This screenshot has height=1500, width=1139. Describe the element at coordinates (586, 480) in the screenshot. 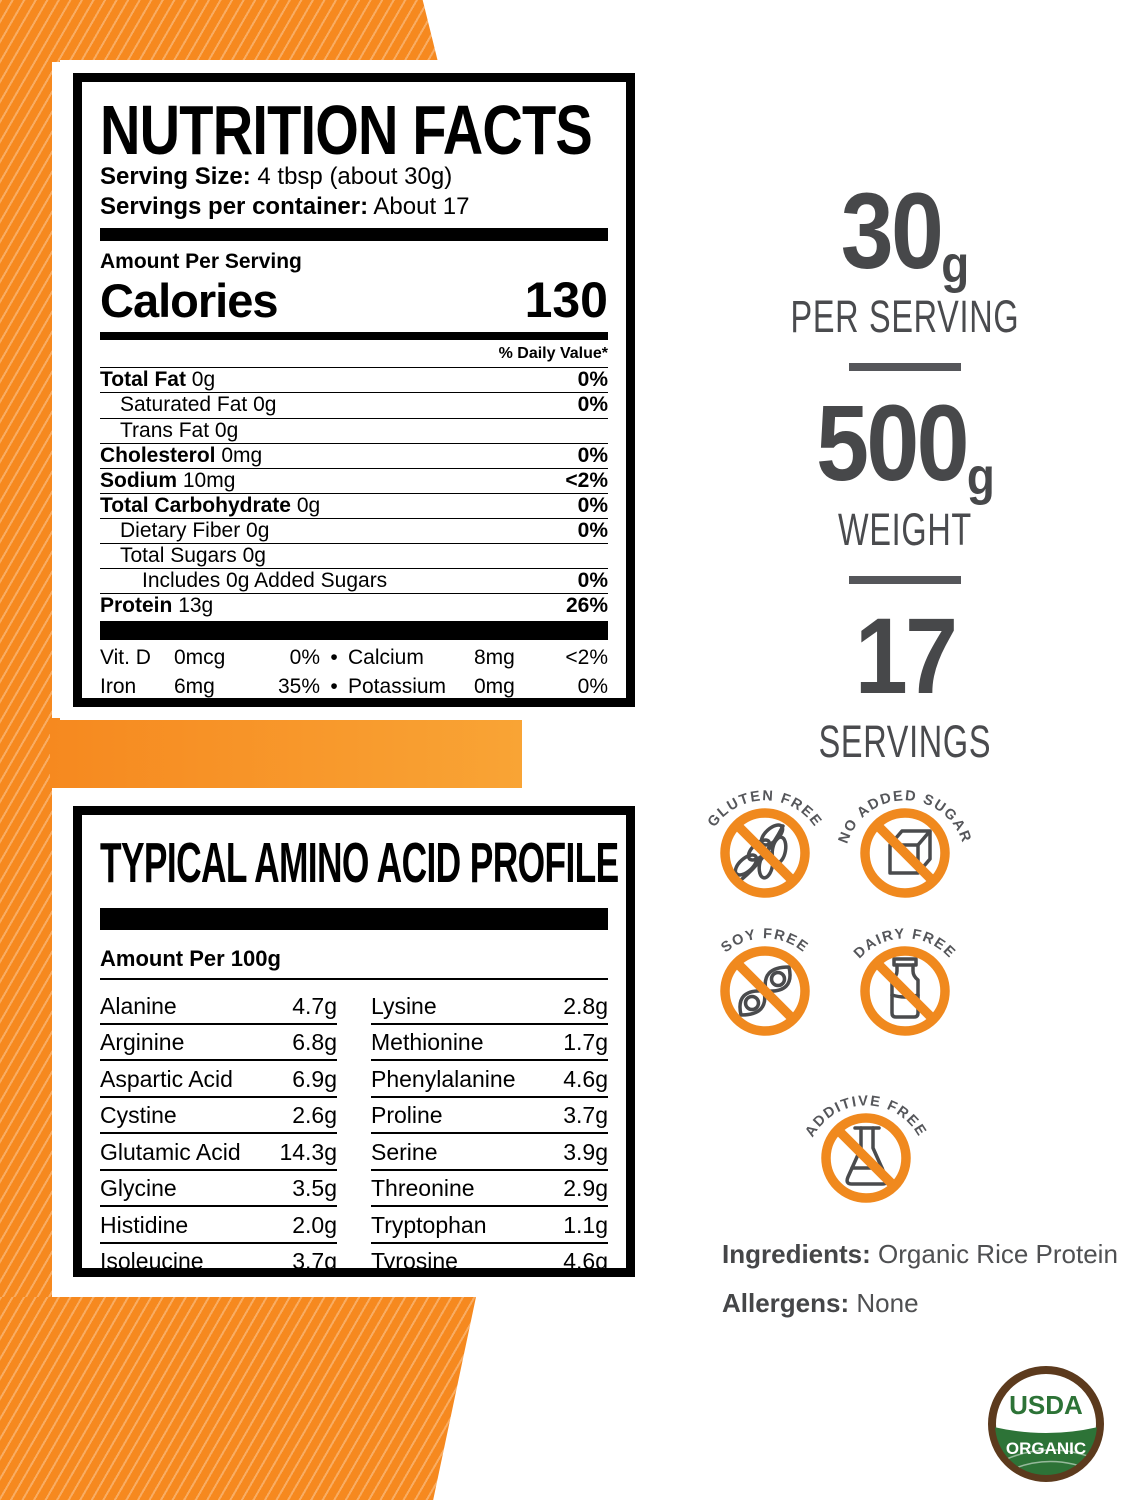

I see `nutrient-dv: <2%` at that location.